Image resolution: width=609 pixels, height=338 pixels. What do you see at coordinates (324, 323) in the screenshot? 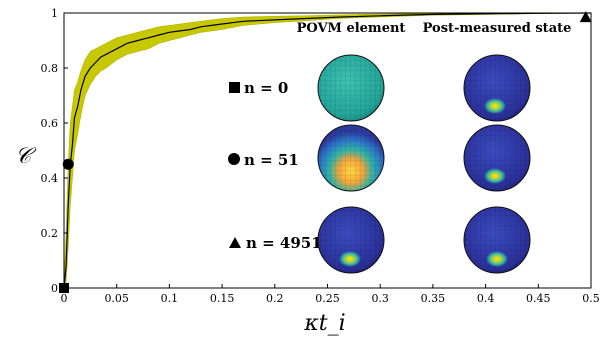
I see `x-axis-label: κt_i` at bounding box center [324, 323].